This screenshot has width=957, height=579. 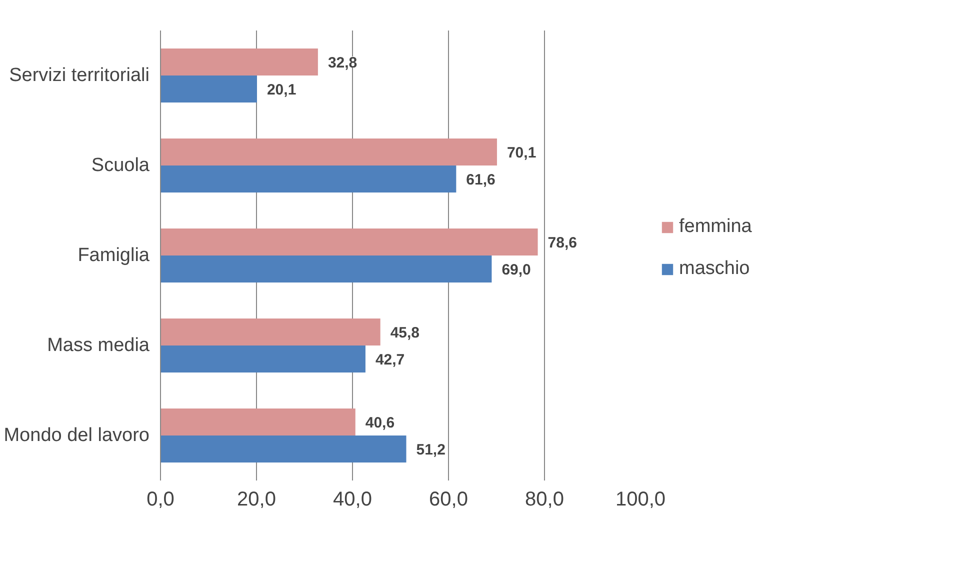 I want to click on legend-label: maschio, so click(x=714, y=269).